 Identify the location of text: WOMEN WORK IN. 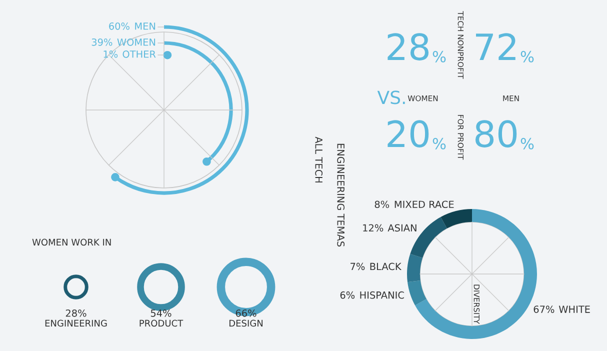
(71, 242).